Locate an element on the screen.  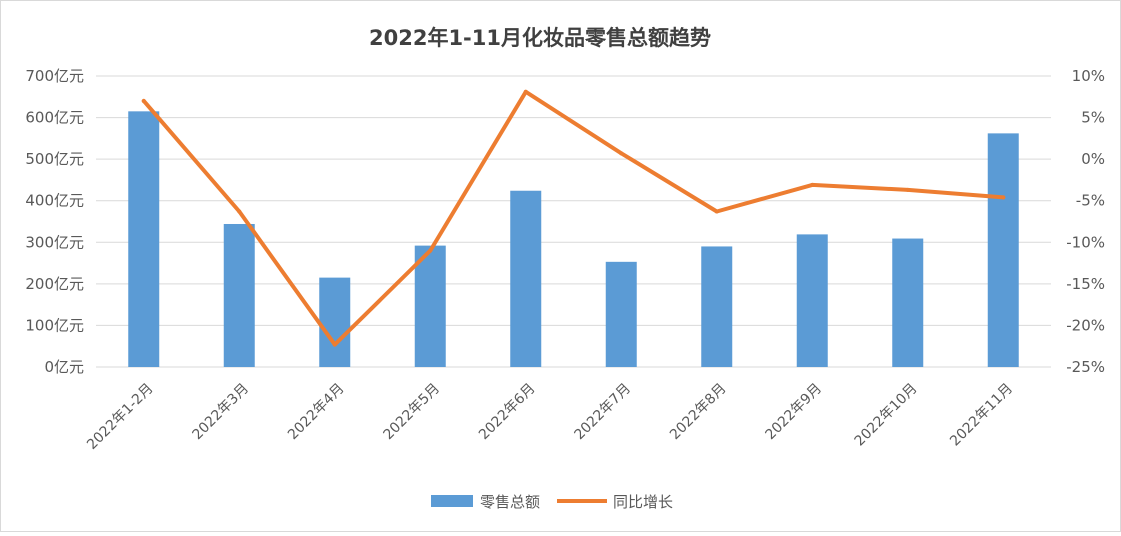
category-label: 2022年7月 is located at coordinates (602, 412).